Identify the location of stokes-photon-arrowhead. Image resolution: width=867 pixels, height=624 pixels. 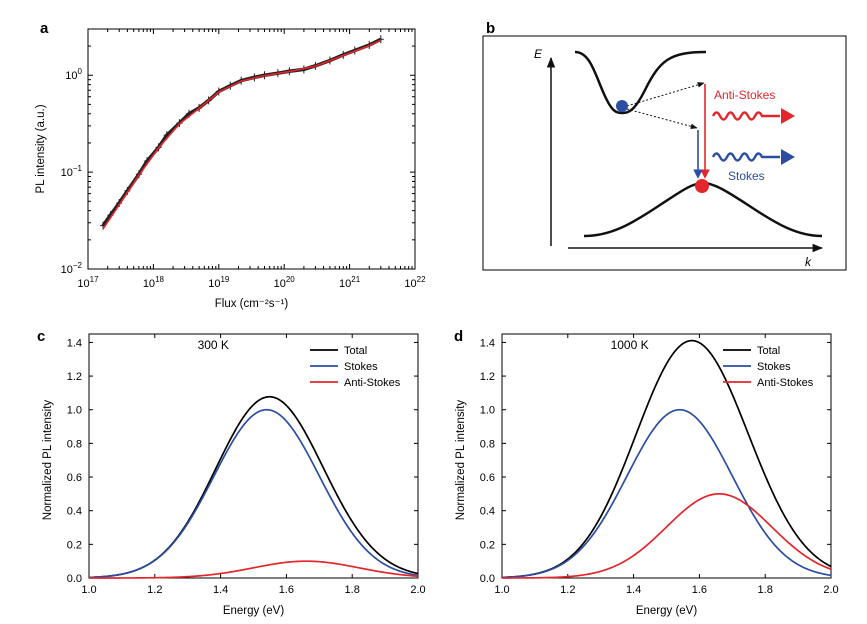
(788, 157).